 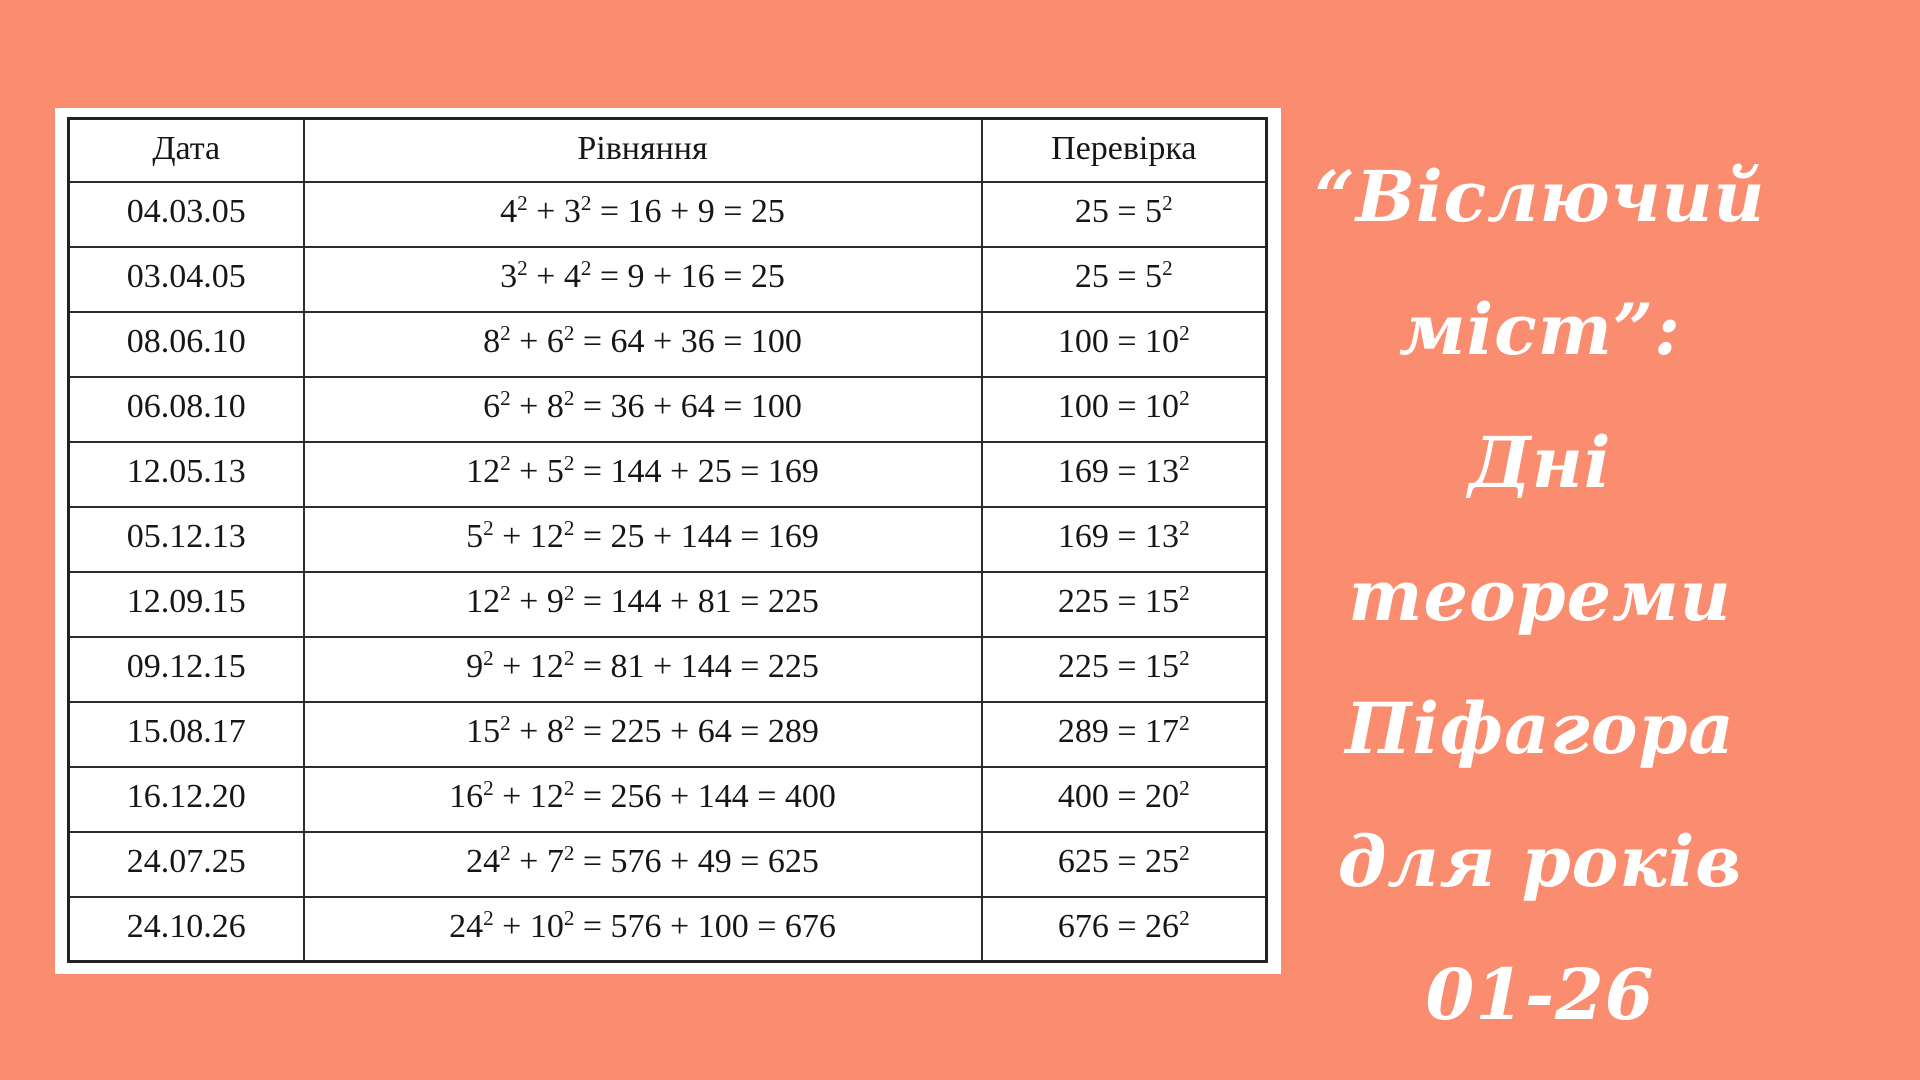 I want to click on equation-cell: 62 + 82 = 36 + 64 = 100, so click(x=642, y=409).